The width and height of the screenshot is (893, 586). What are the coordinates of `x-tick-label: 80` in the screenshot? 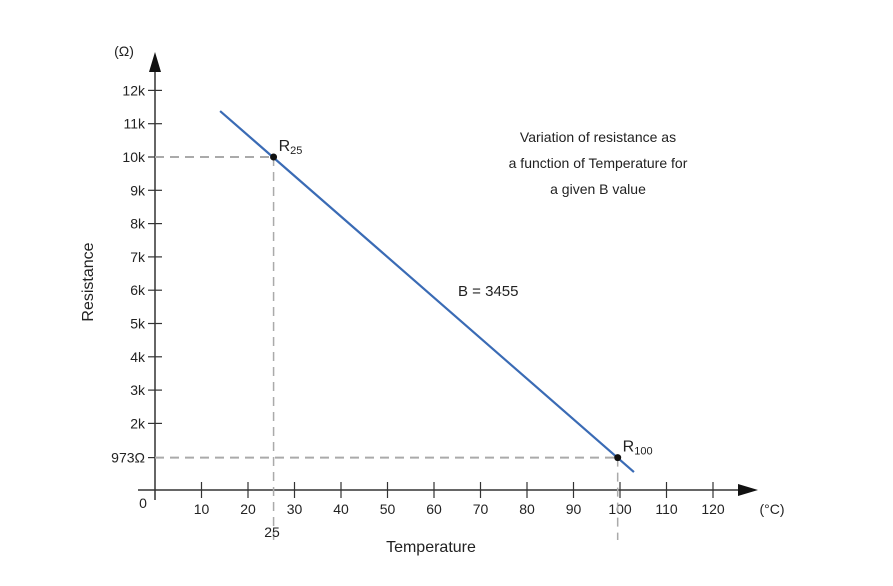 It's located at (527, 509).